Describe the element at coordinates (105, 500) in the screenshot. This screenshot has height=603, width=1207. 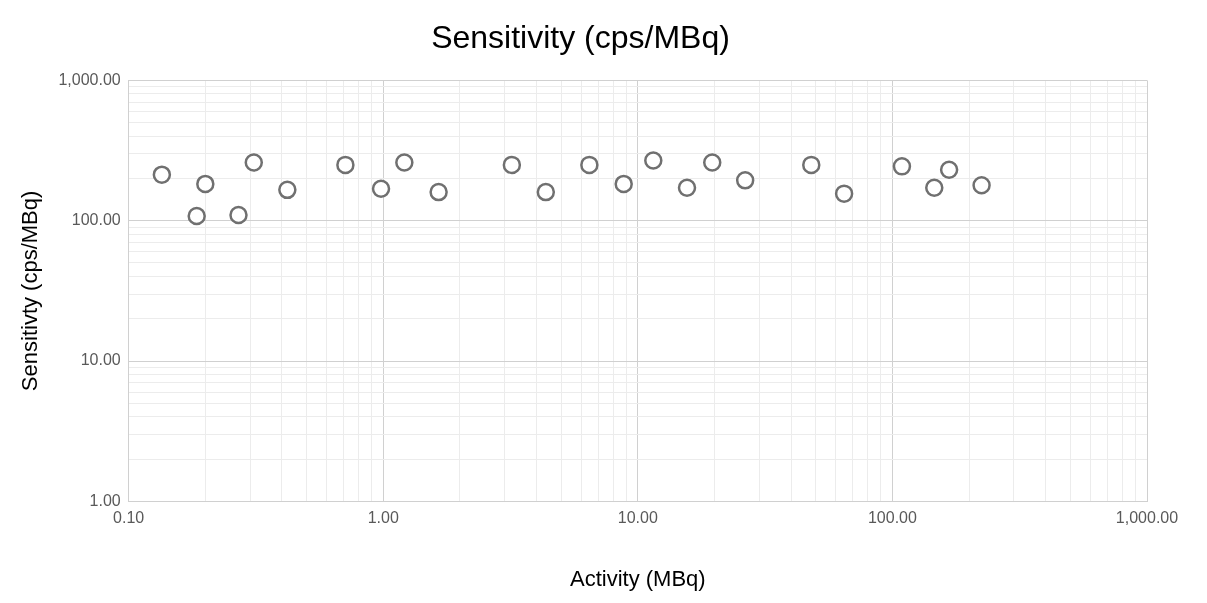
I see `y-tick-label: 1.00` at that location.